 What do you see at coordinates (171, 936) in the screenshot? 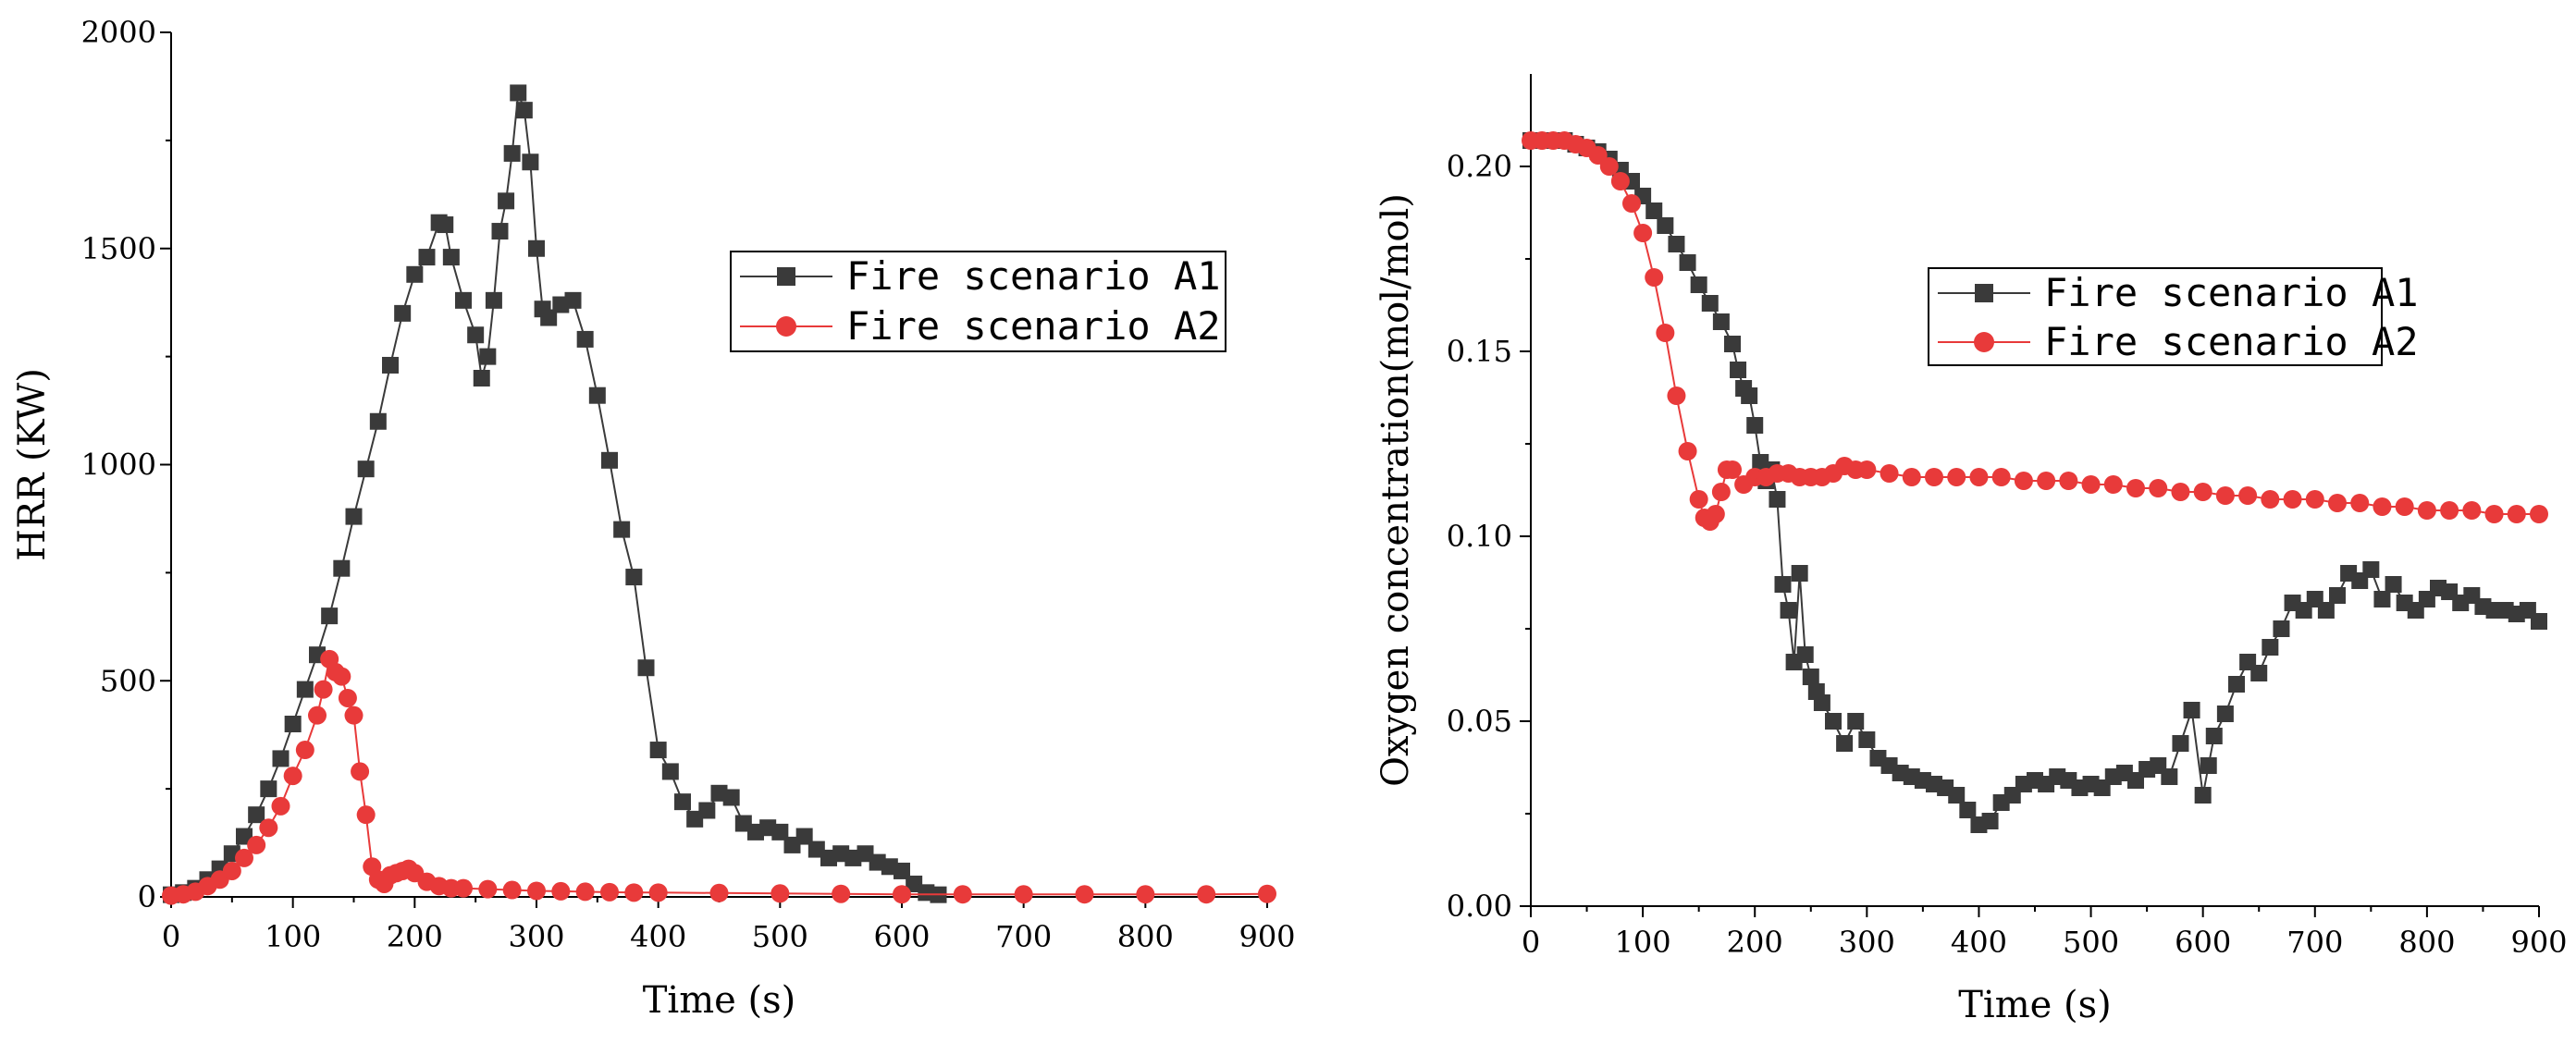
I see `hrr-x-tick-label: 0` at bounding box center [171, 936].